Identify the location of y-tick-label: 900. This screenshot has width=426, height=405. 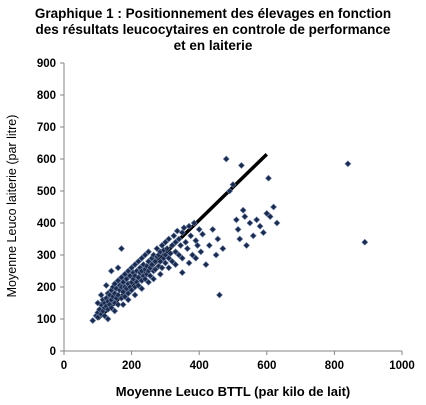
(46, 64).